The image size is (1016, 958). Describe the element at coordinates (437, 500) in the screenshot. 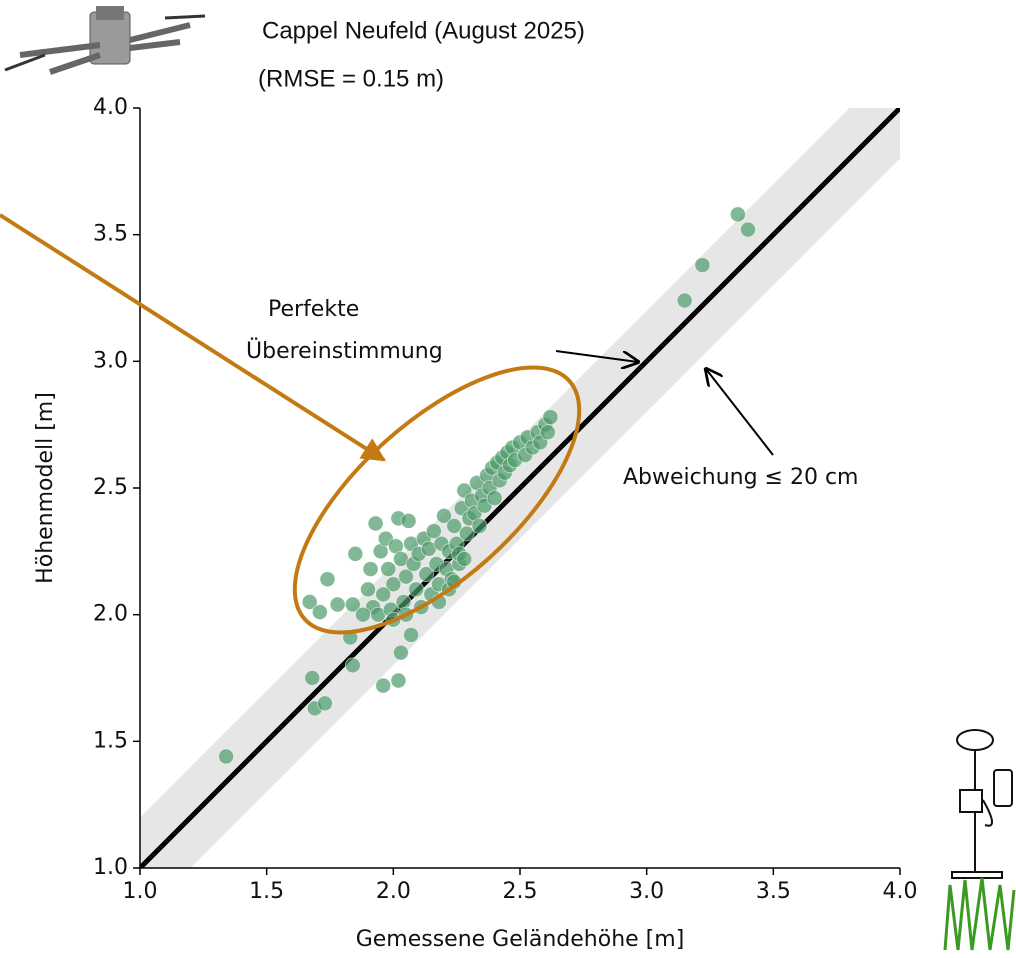

I see `highlight-ellipse` at that location.